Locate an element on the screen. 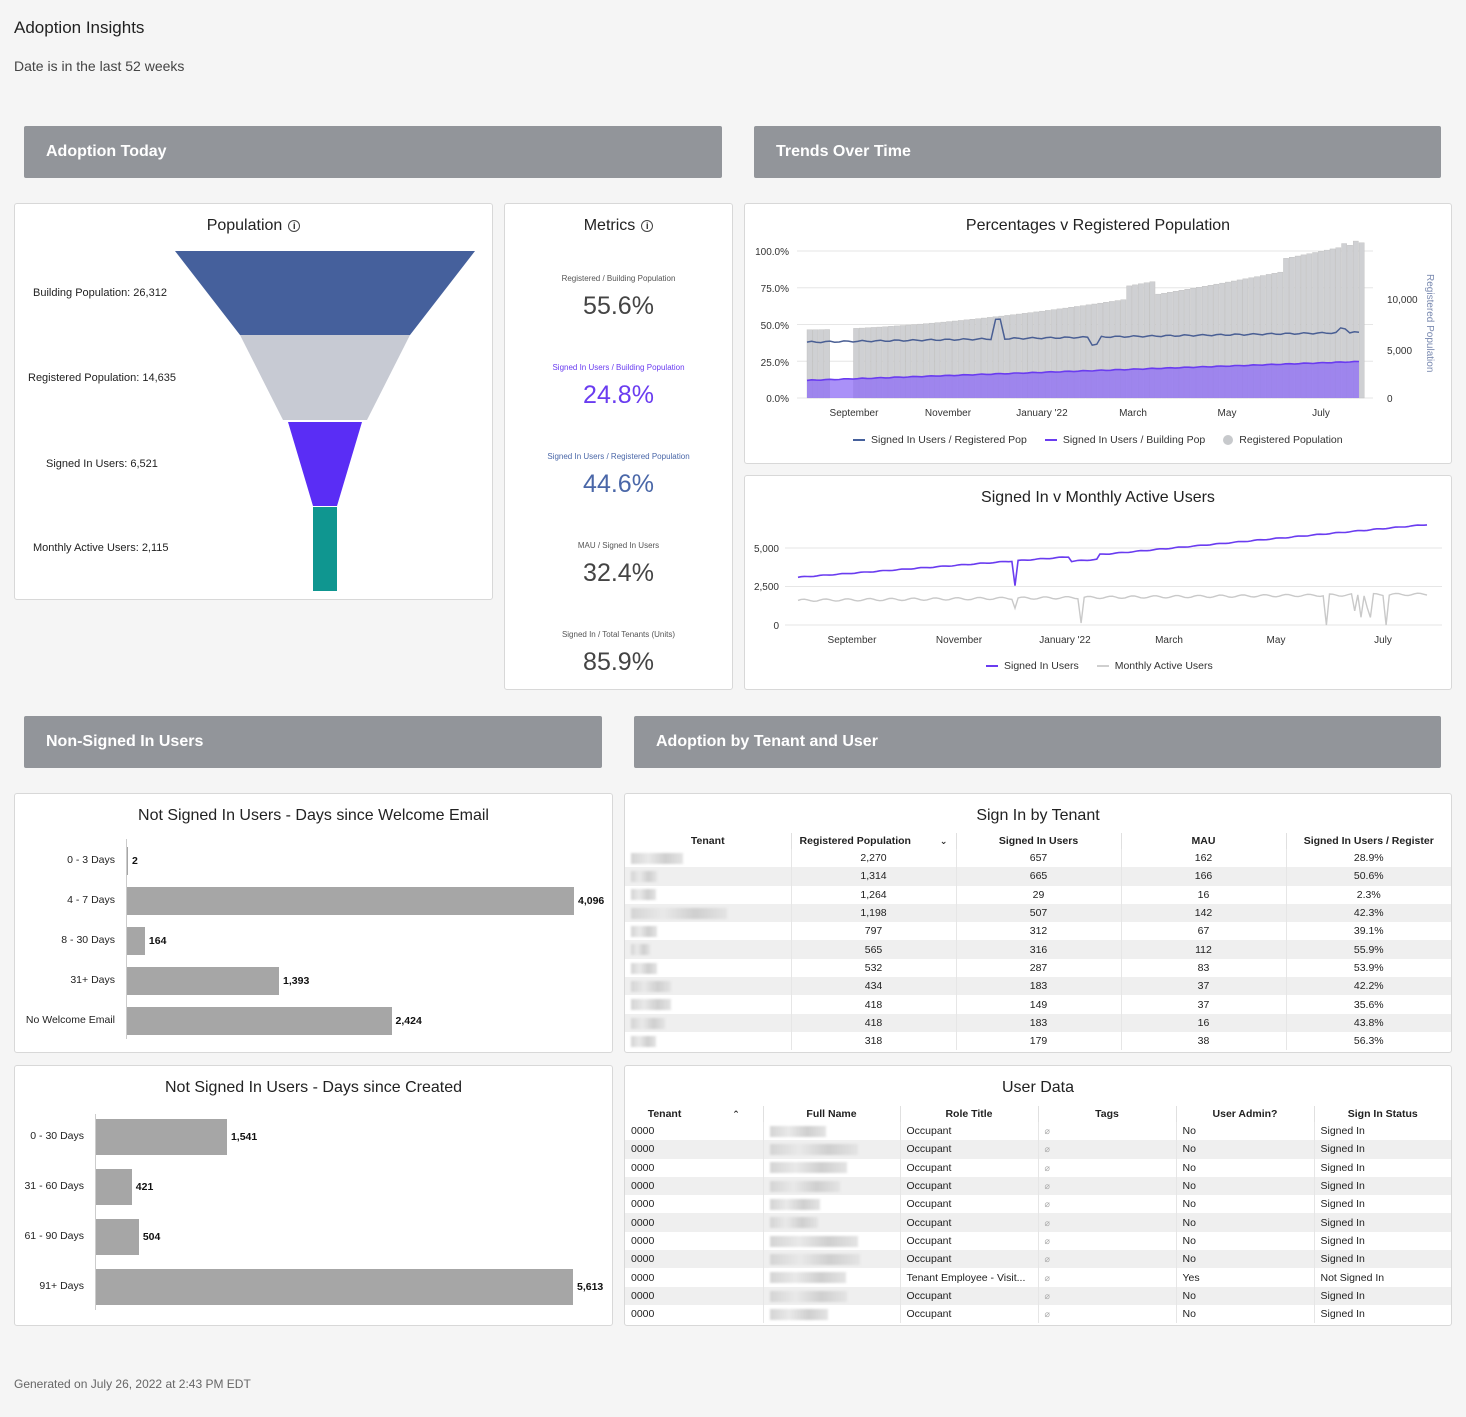  column-header: Signed In Users / Register is located at coordinates (1368, 841).